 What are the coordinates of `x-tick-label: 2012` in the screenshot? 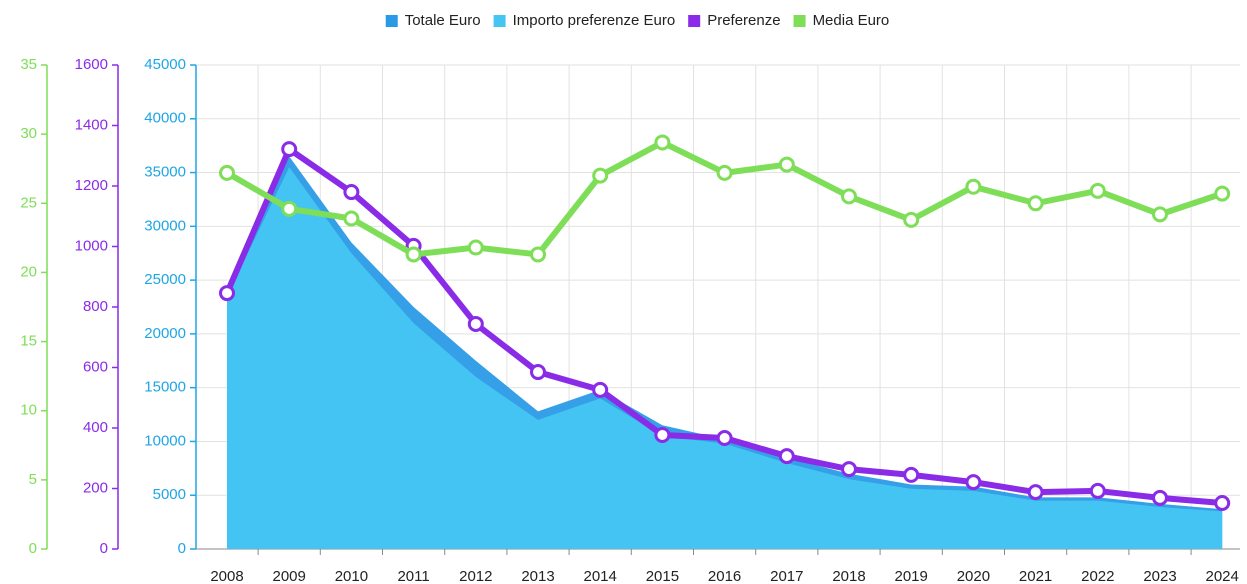 It's located at (475, 576).